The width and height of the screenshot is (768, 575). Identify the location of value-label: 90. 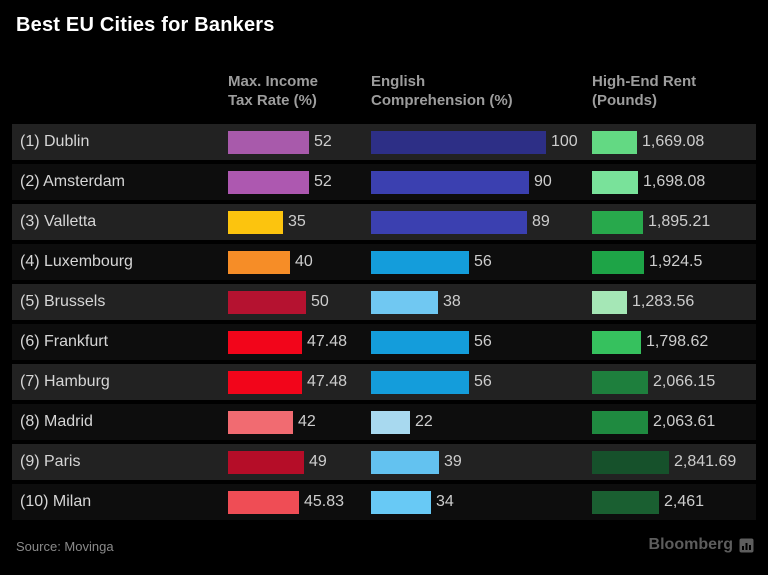
(543, 181).